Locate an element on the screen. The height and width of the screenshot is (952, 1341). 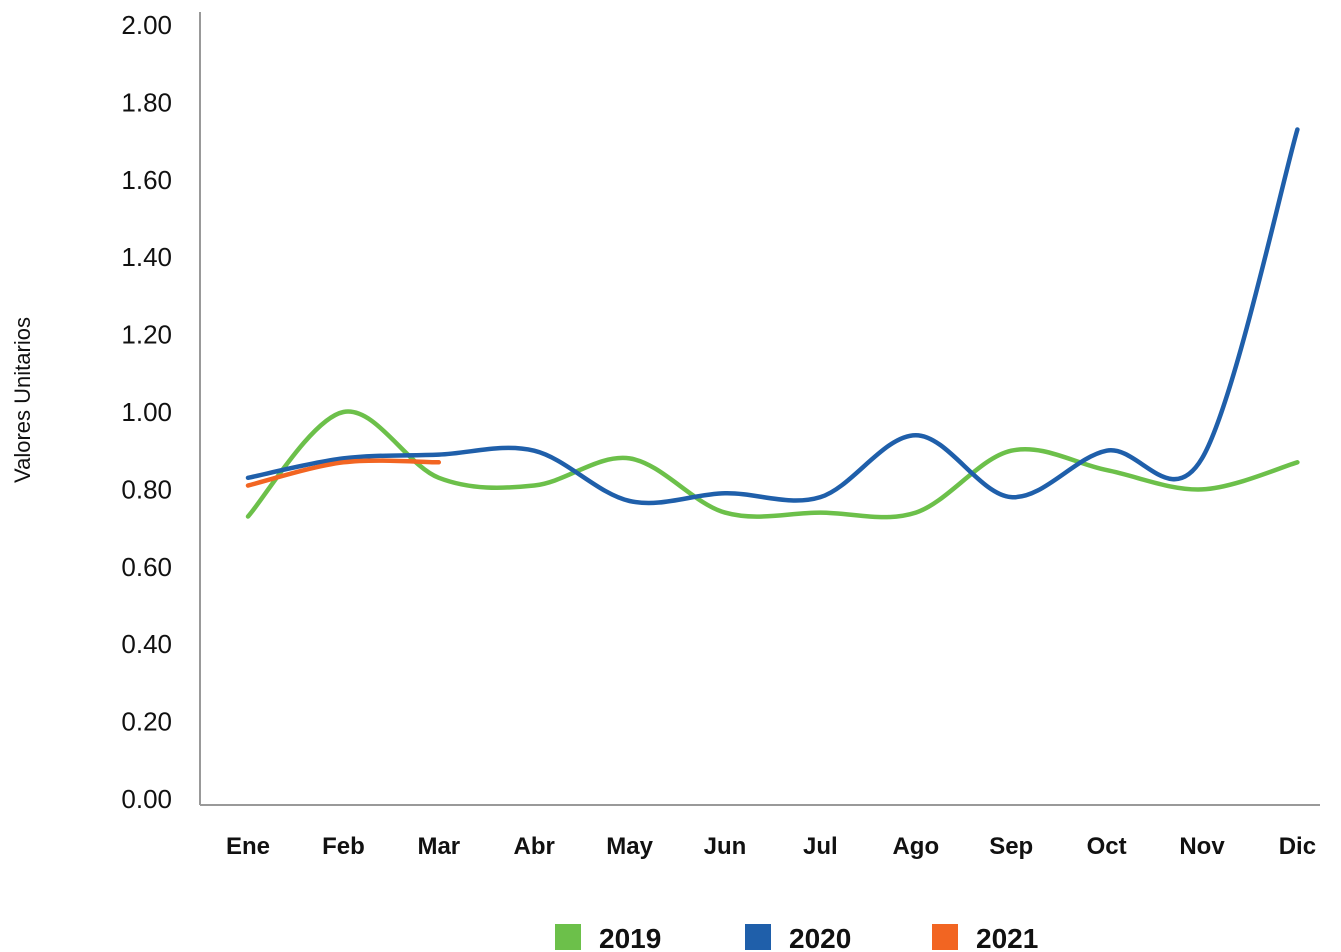
legend: 2019 2020 2021 is located at coordinates (796, 937).